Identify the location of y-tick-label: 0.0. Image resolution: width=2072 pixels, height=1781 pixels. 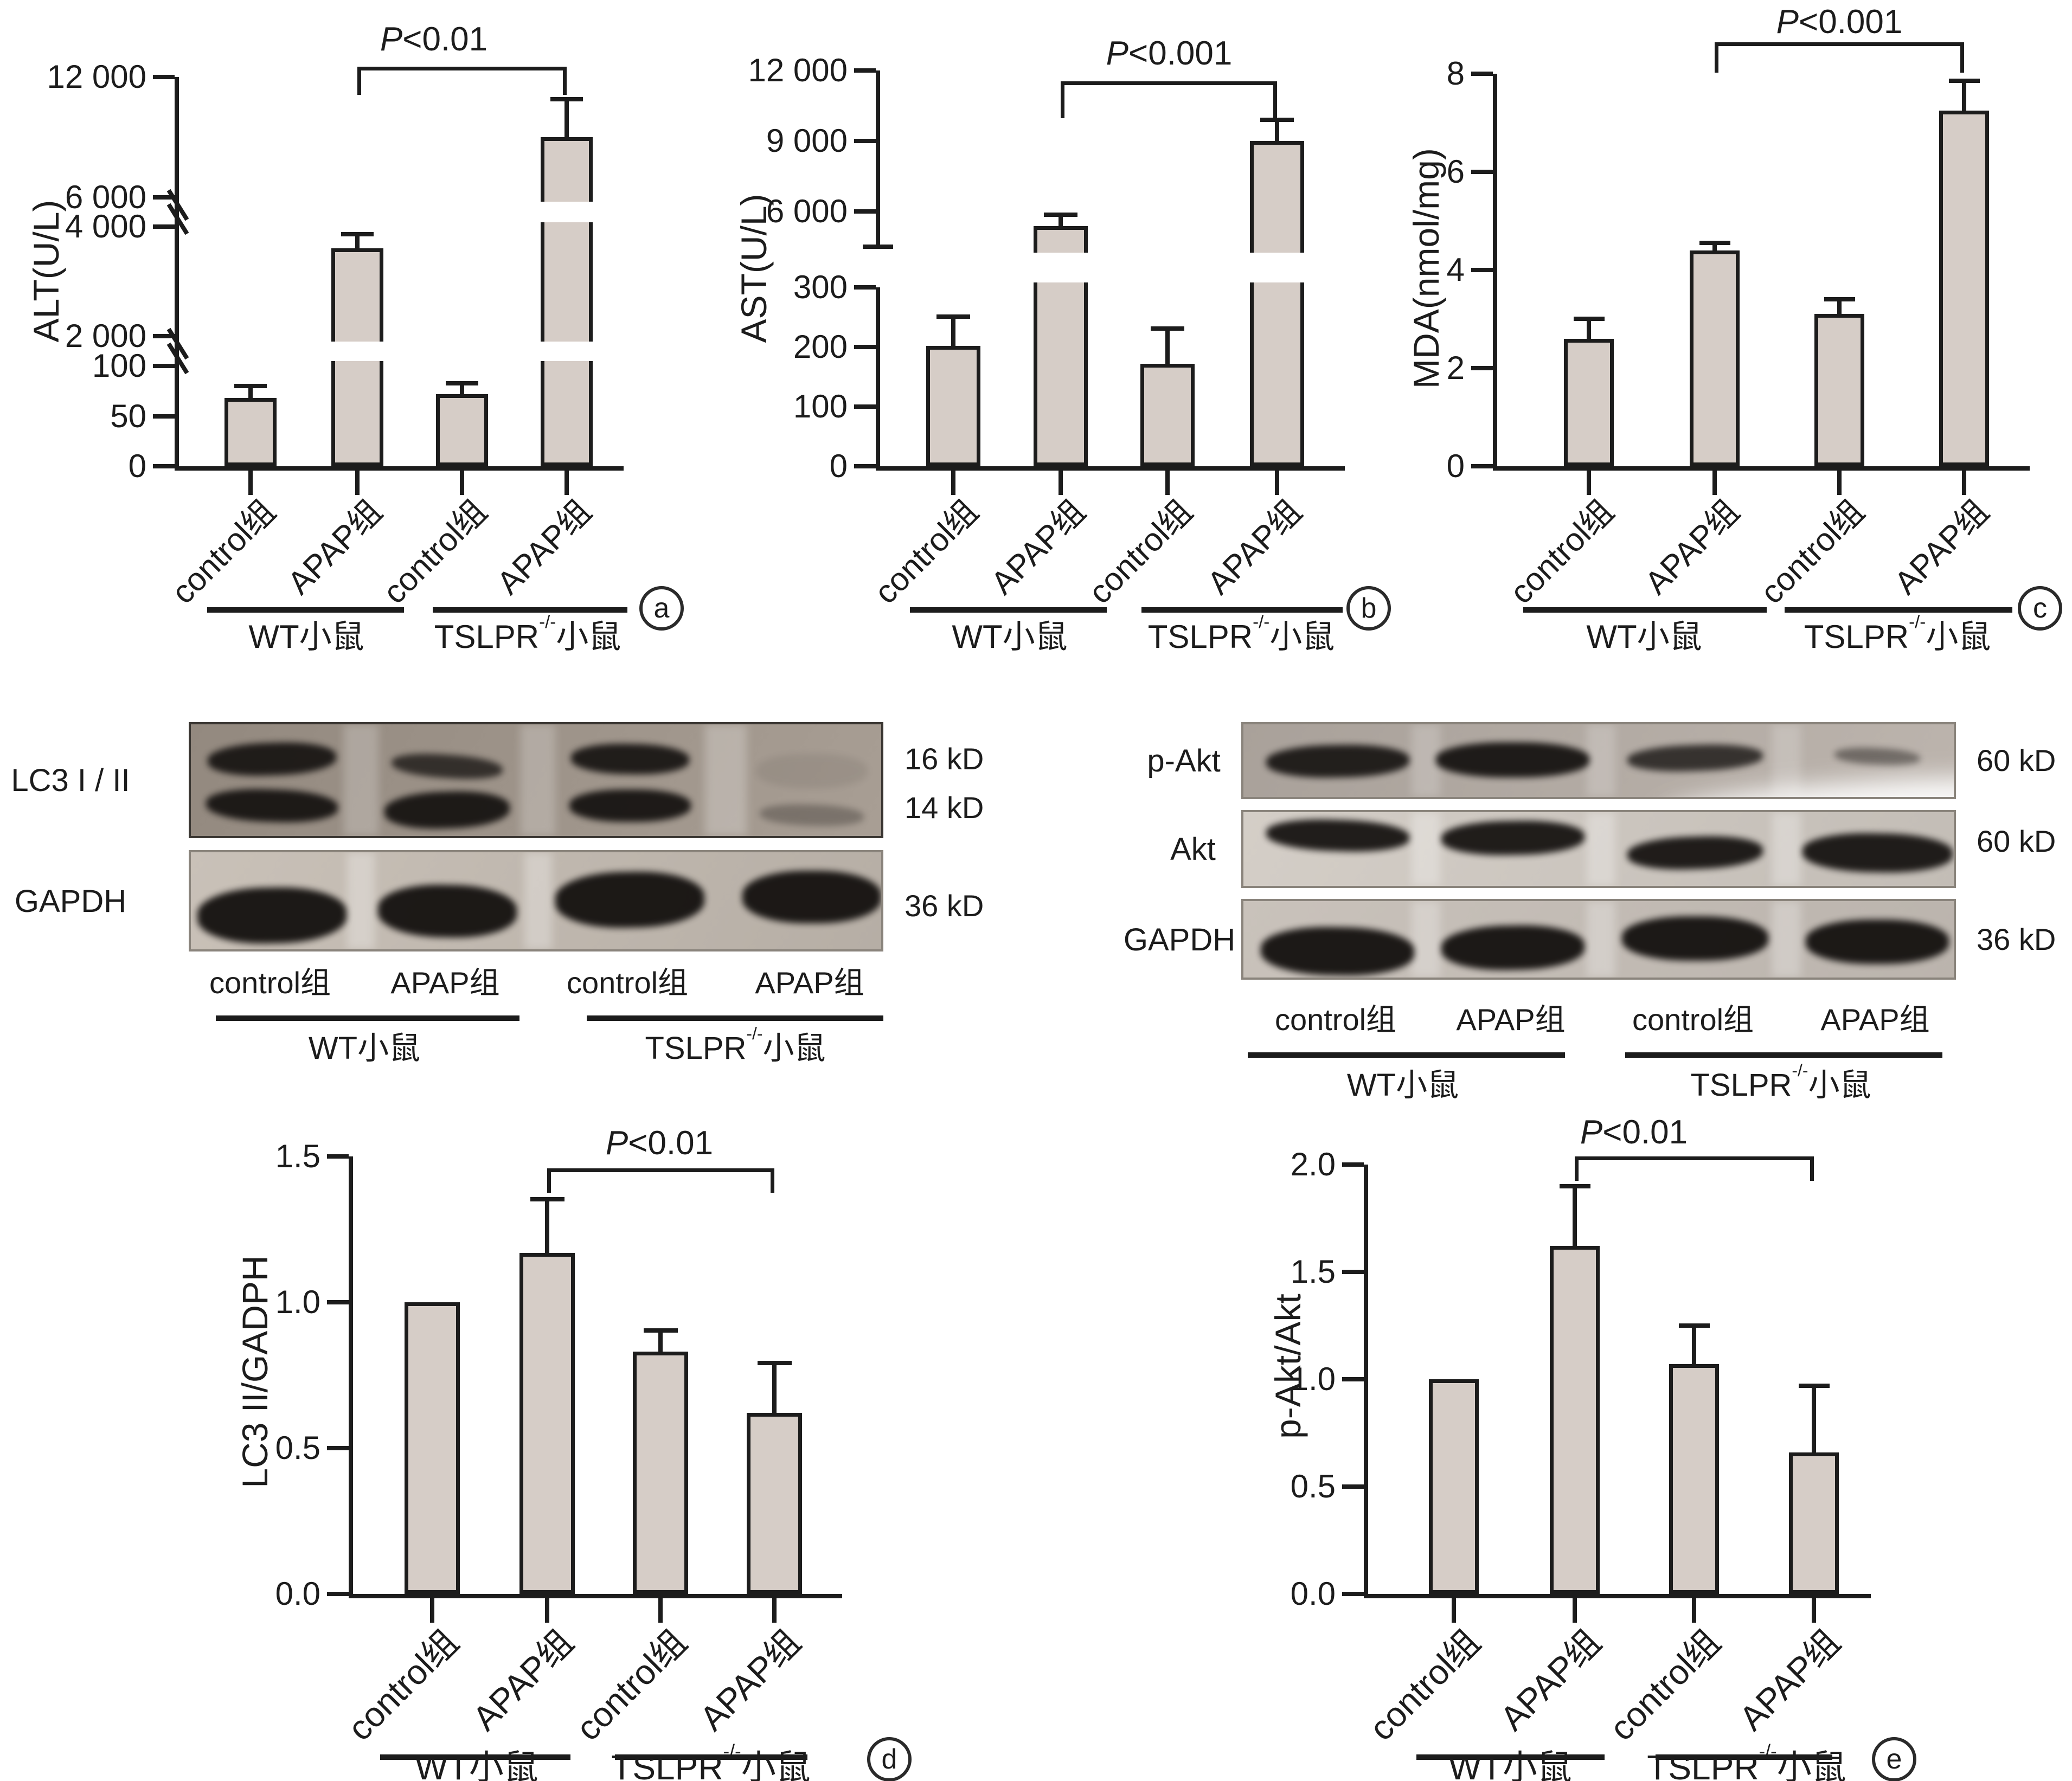
(297, 1594).